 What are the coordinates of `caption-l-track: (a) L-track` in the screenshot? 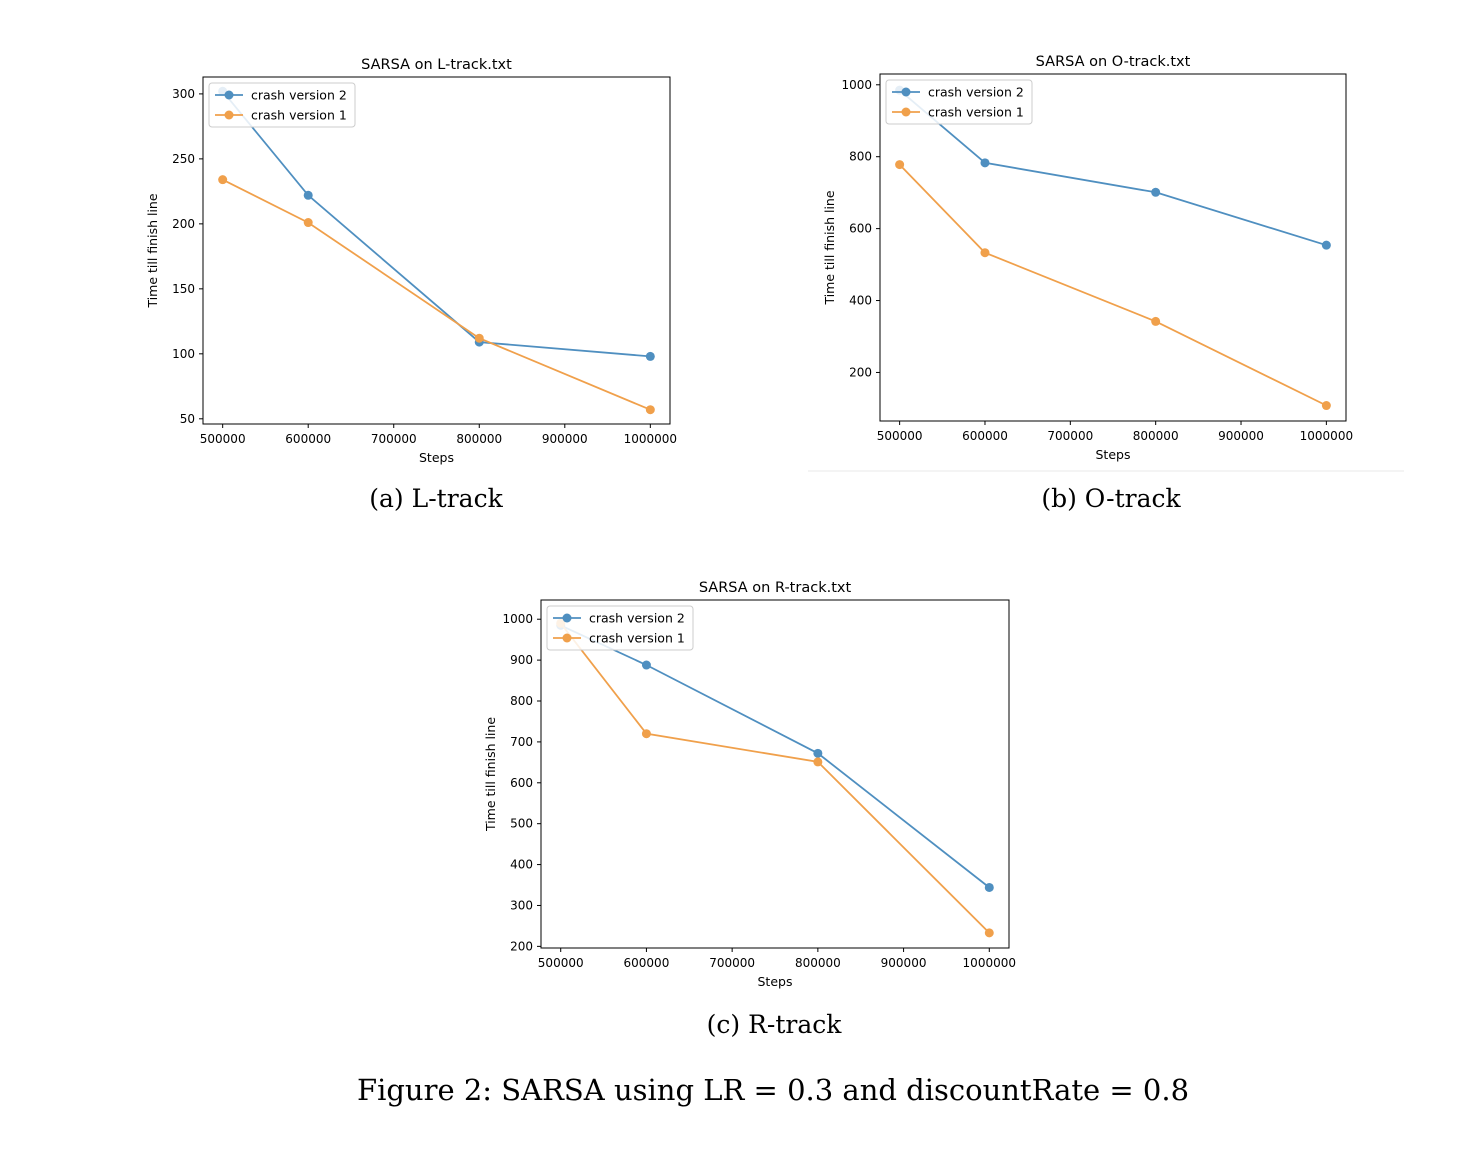 It's located at (436, 498).